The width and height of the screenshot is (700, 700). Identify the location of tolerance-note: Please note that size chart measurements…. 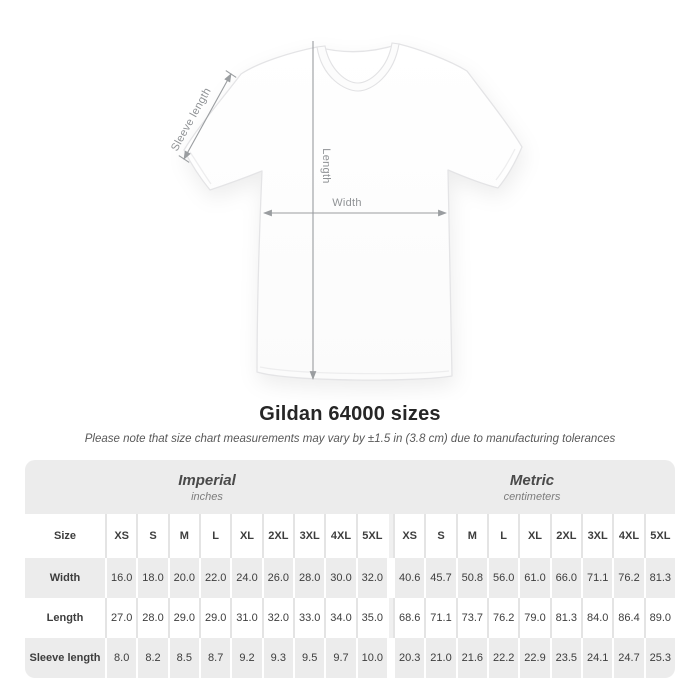
(350, 439).